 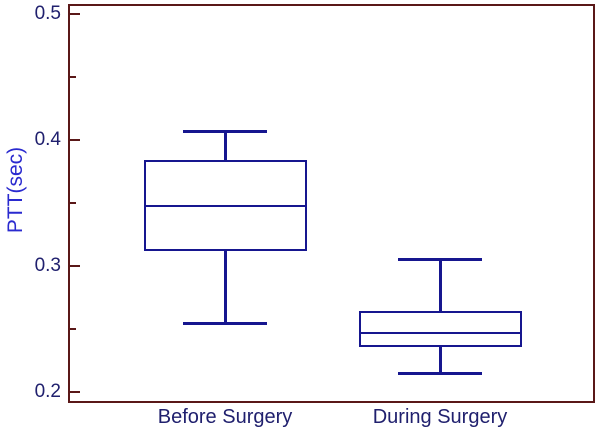 I want to click on y-tick-label: 0.2, so click(x=47, y=391).